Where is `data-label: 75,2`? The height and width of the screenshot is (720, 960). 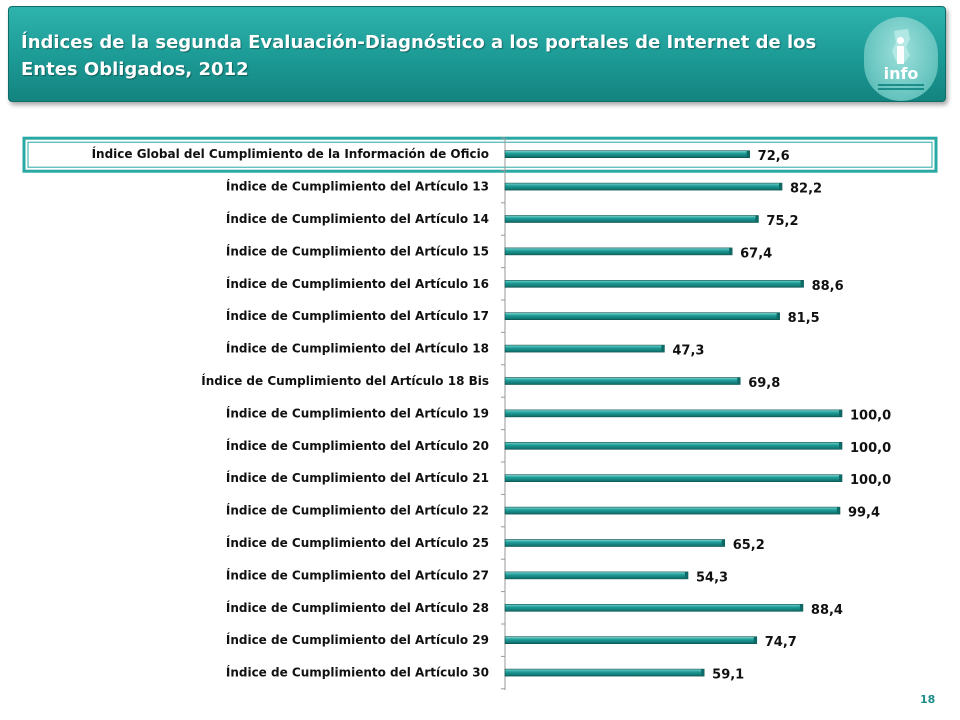
data-label: 75,2 is located at coordinates (782, 221).